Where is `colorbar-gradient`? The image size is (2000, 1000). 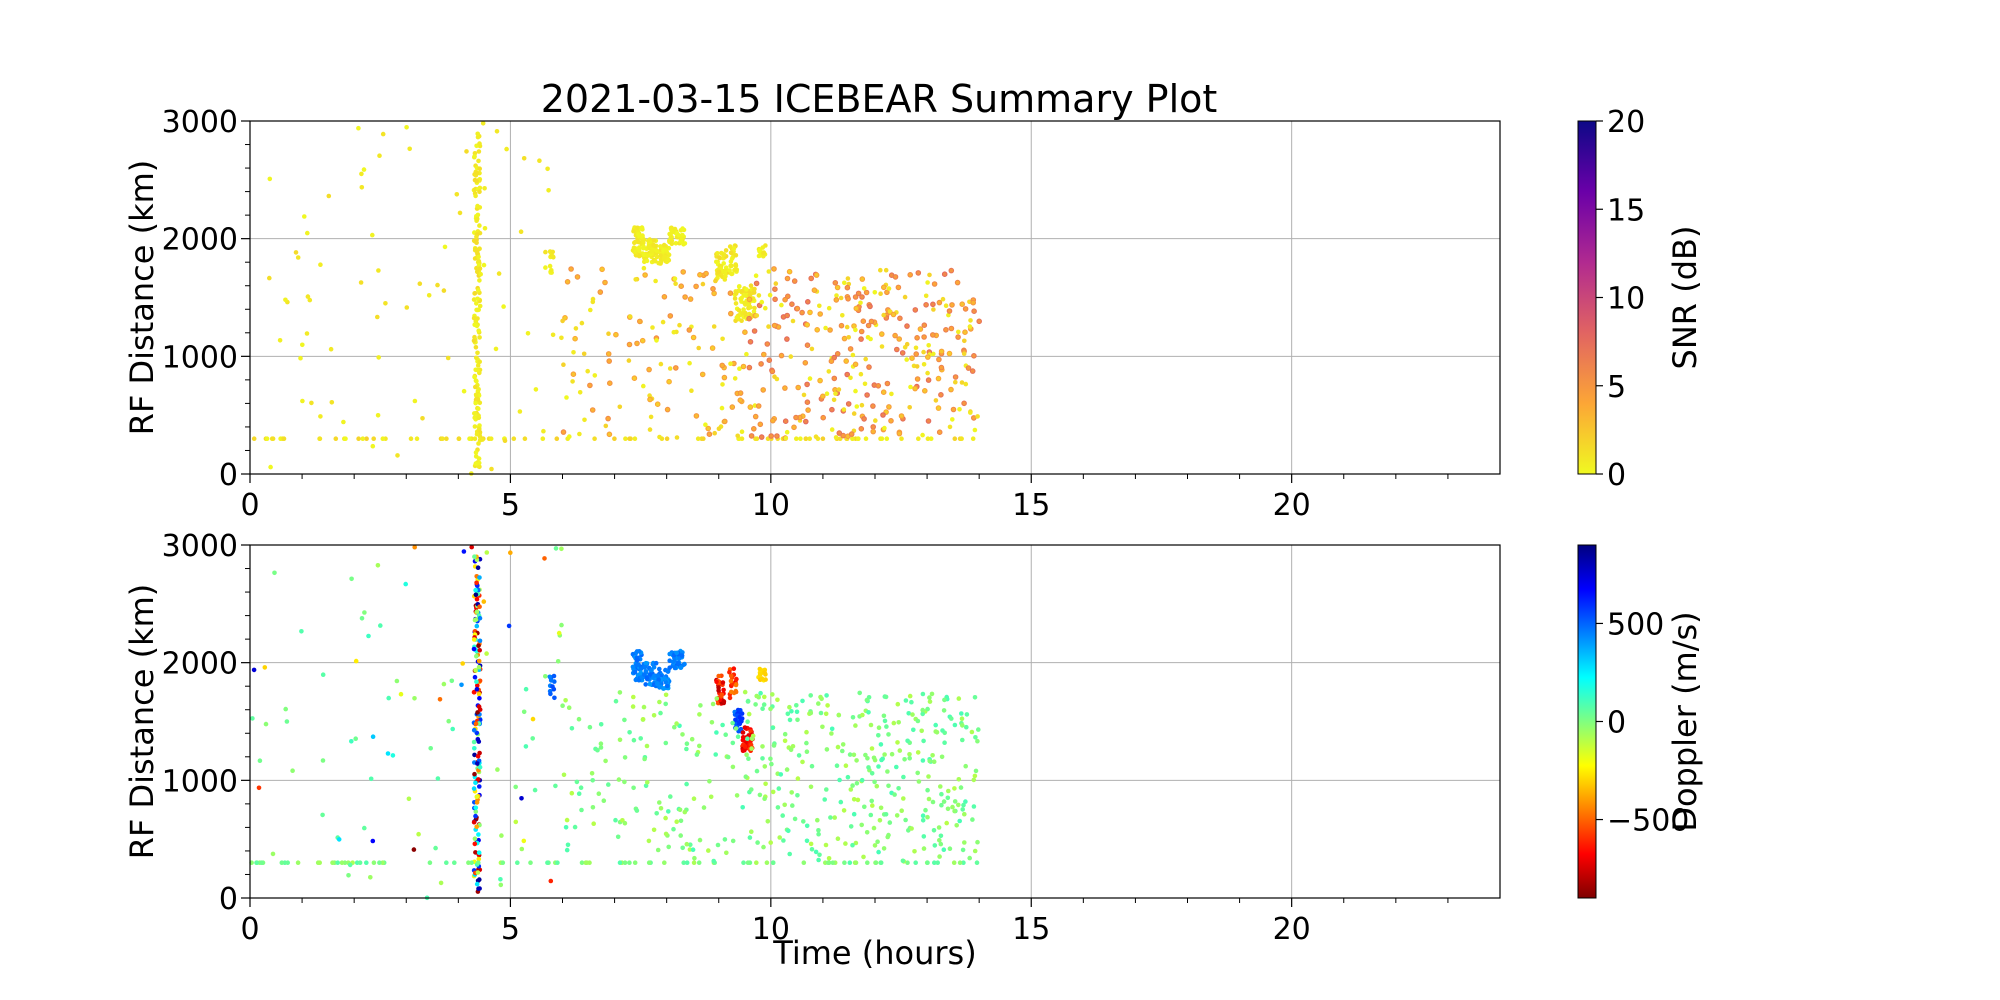 colorbar-gradient is located at coordinates (1587, 297).